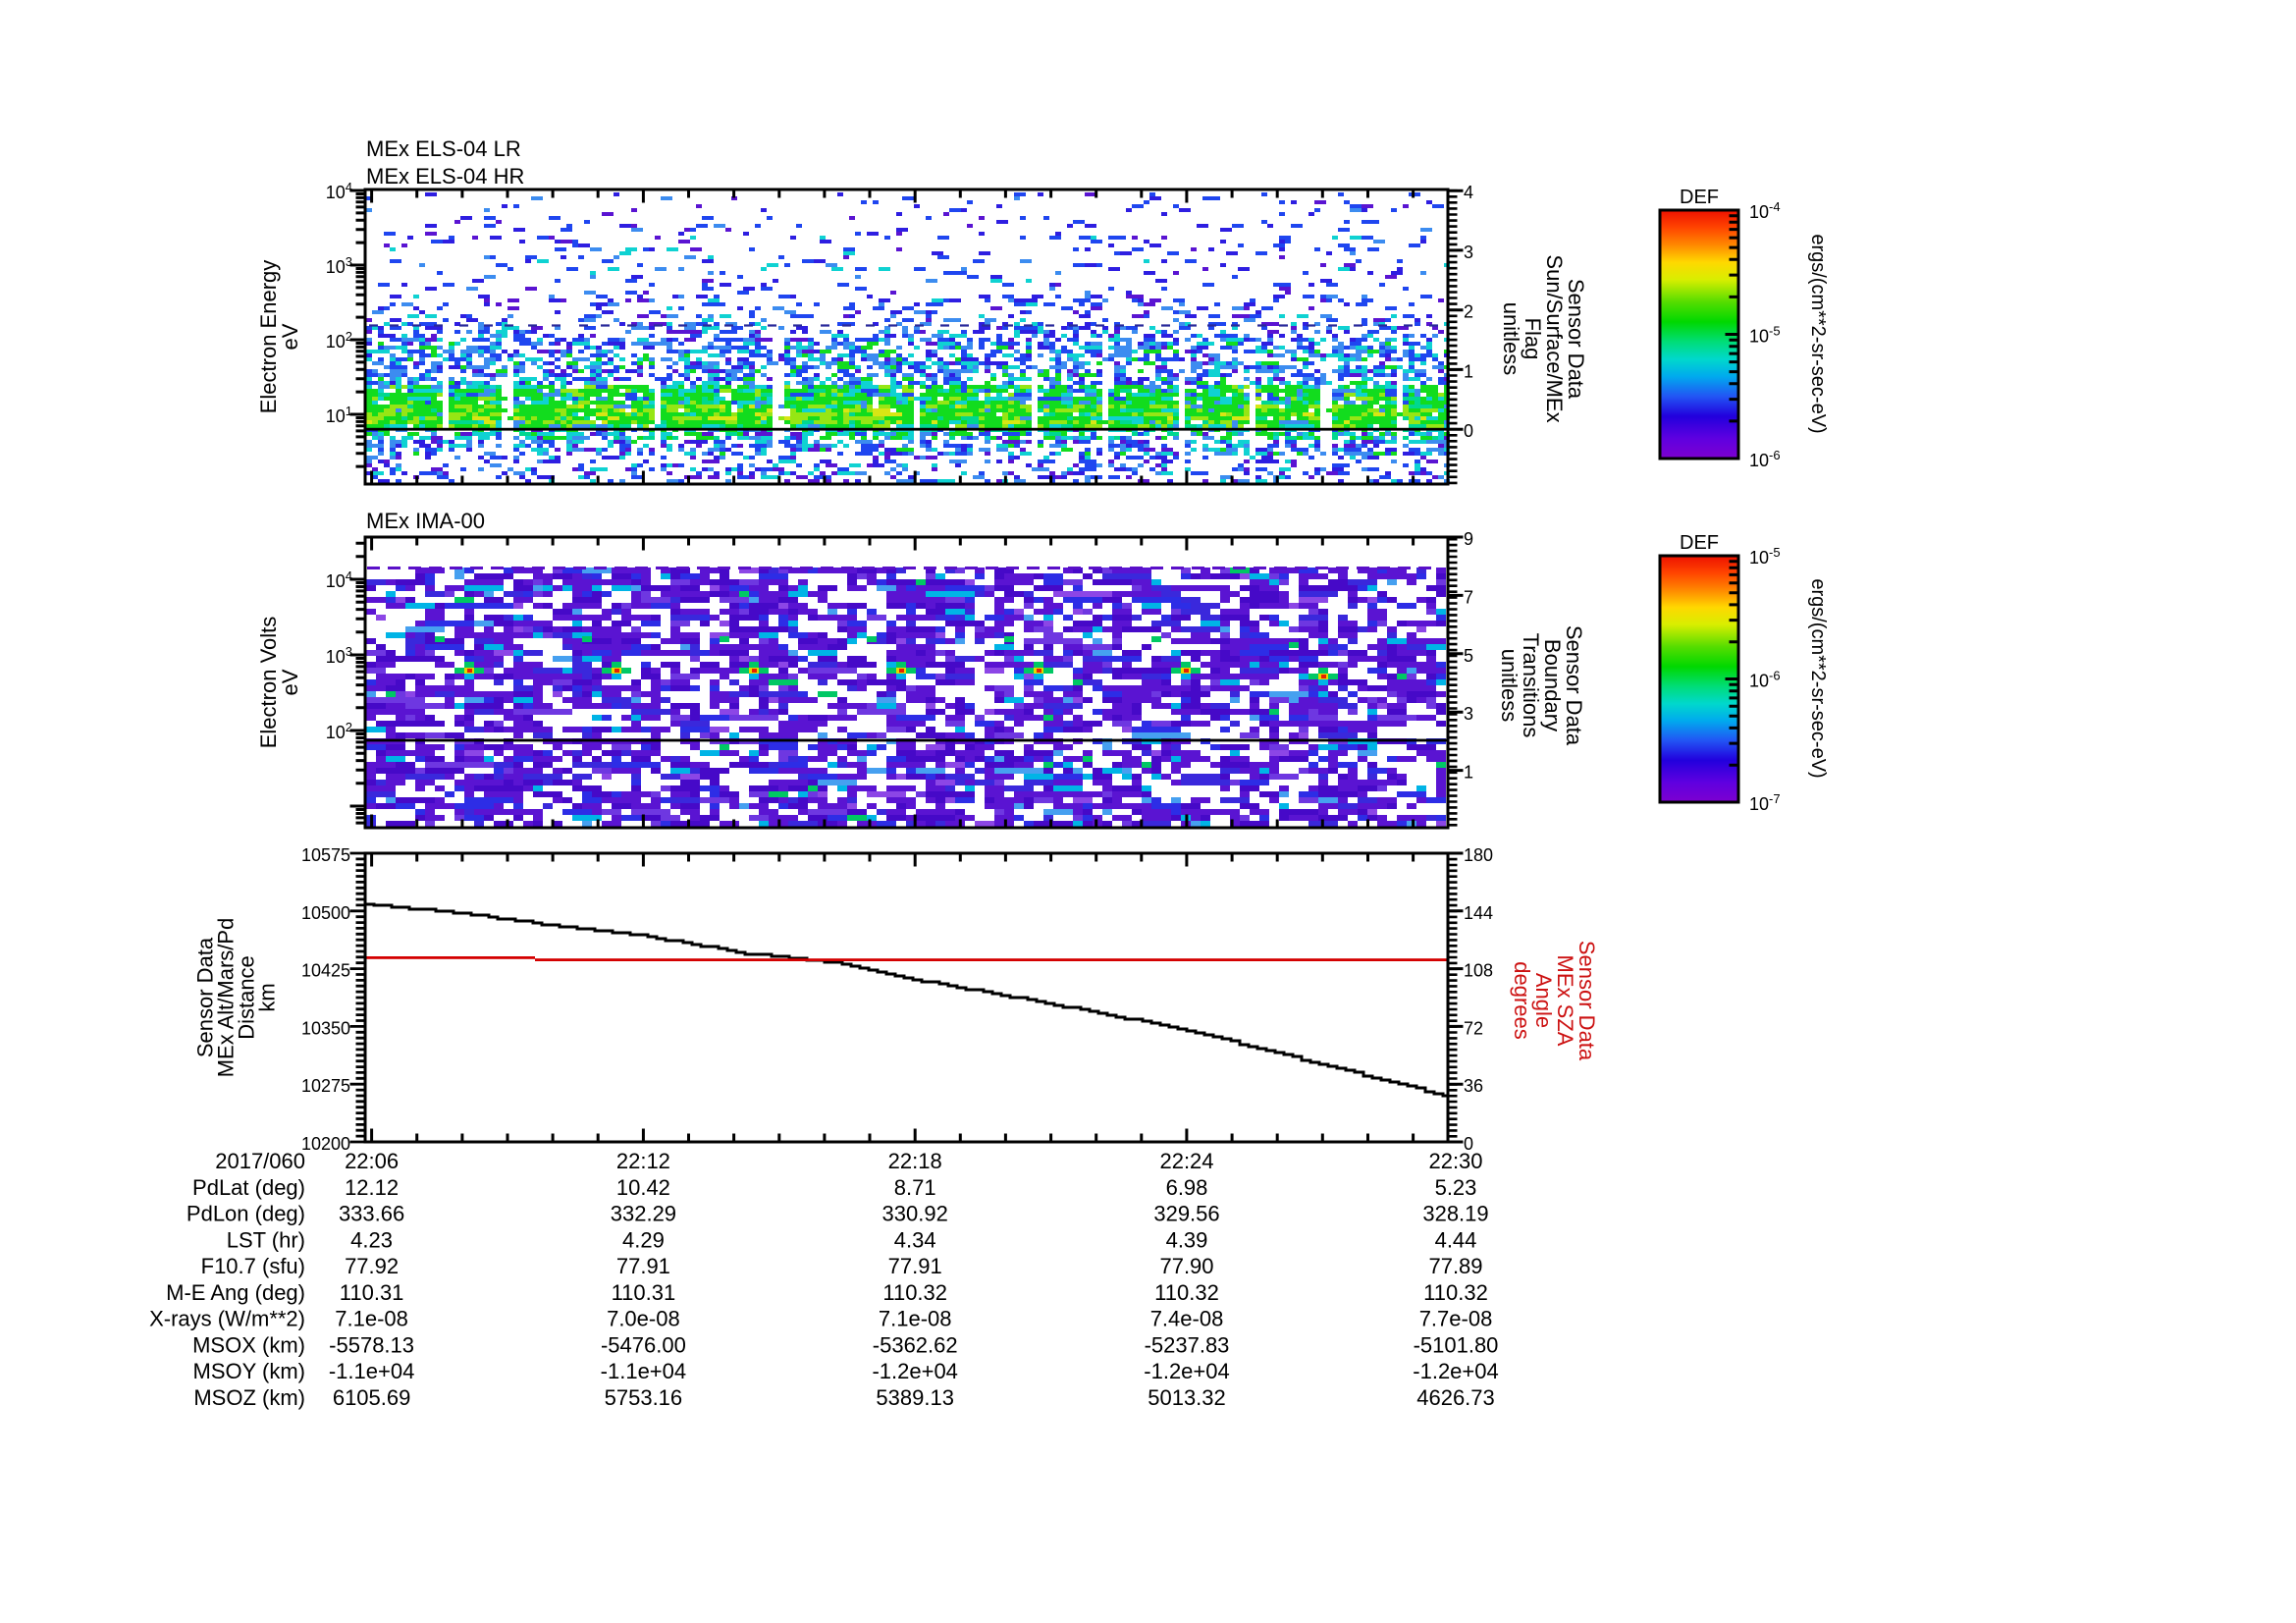  I want to click on svg-text: Electron VoltseV, so click(279, 683).